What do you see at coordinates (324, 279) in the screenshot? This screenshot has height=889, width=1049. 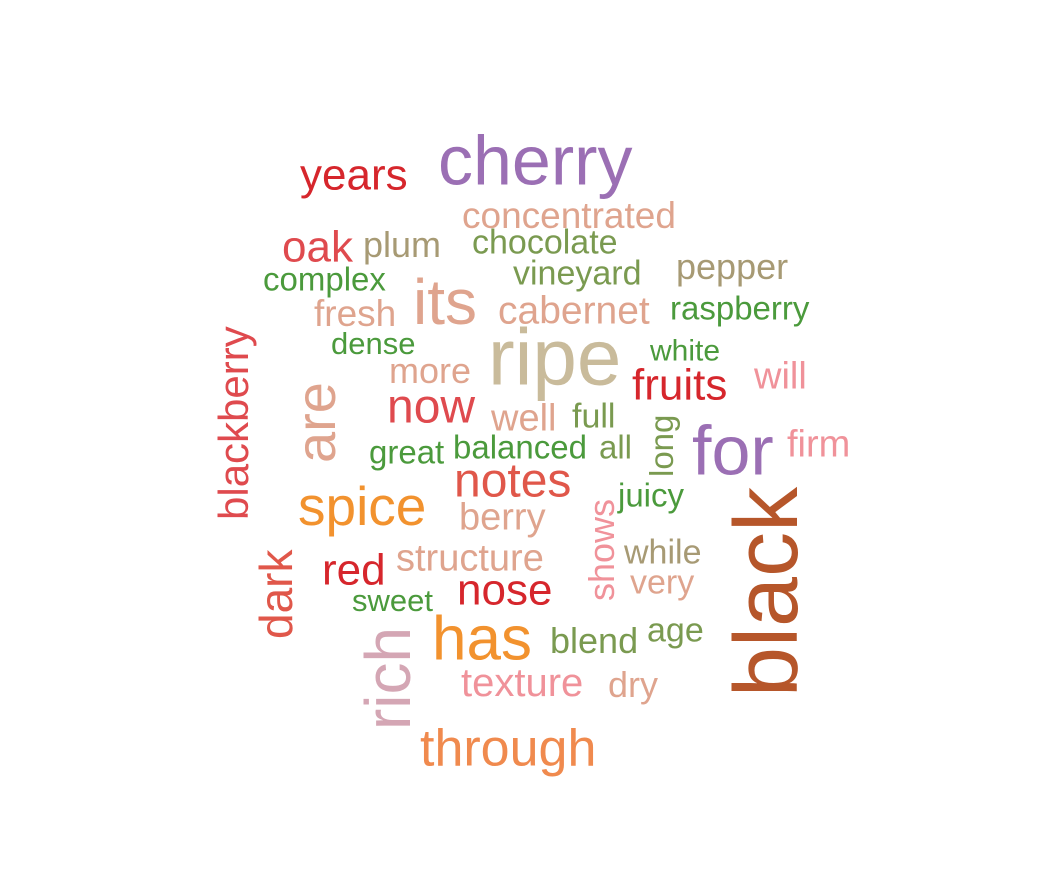 I see `word-complex: complex` at bounding box center [324, 279].